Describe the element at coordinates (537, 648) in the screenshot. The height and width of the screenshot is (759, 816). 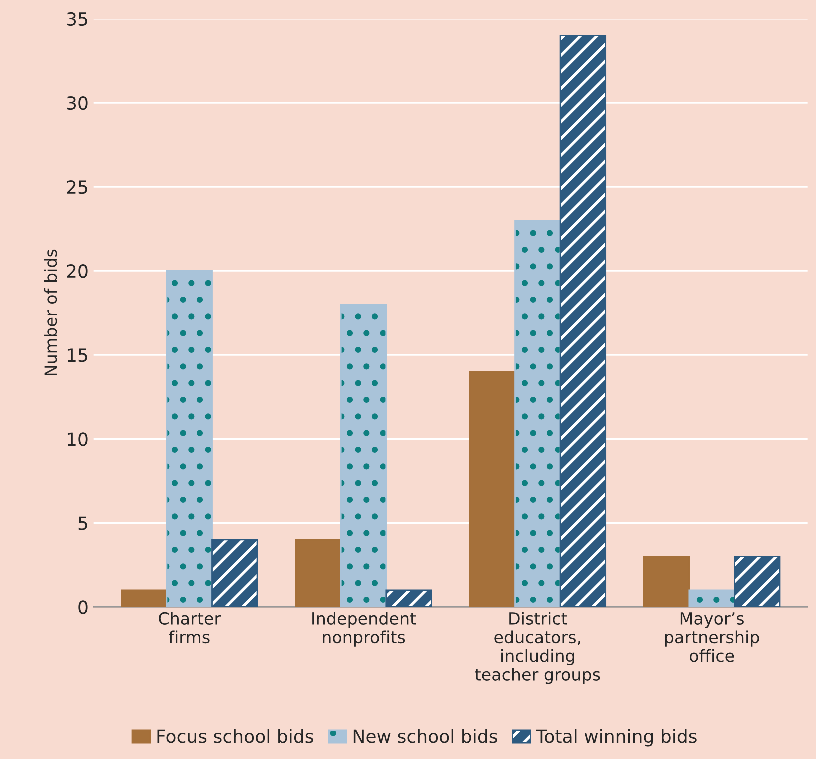
I see `x-tick-label: District educators, including teacher groups` at that location.